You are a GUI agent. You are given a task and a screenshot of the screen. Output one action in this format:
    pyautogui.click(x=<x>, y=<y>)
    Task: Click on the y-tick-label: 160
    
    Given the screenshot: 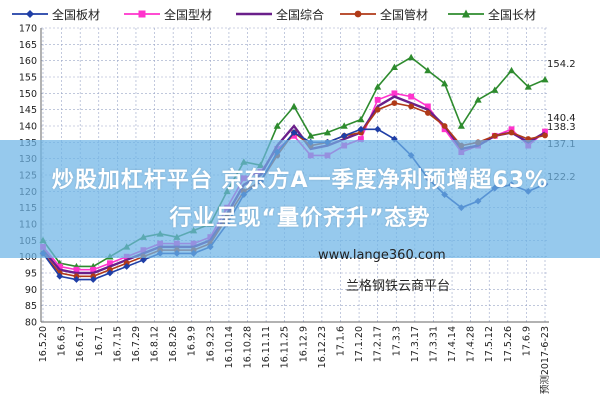 What is the action you would take?
    pyautogui.click(x=28, y=61)
    